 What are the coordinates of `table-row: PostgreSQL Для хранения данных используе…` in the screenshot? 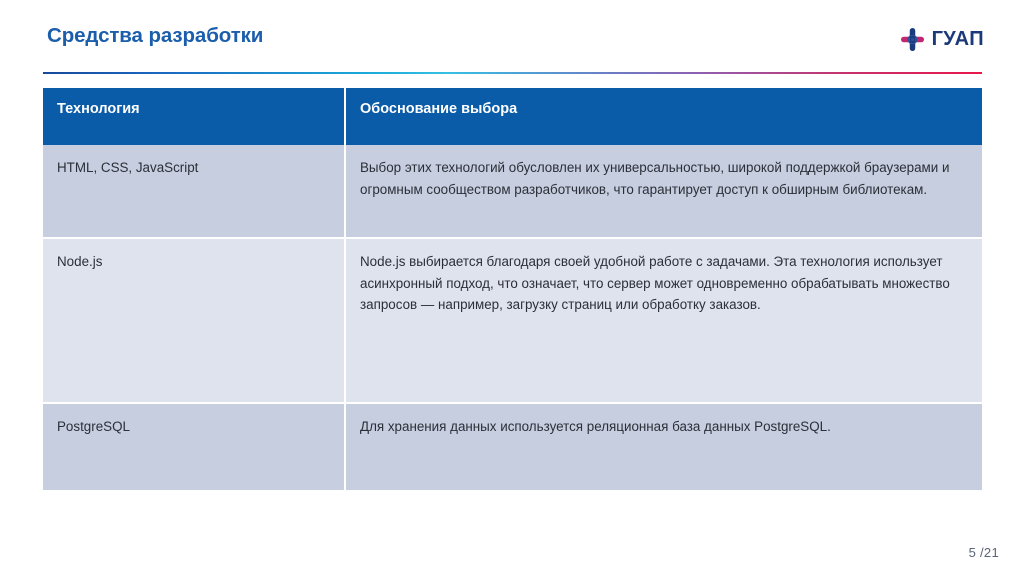 It's located at (512, 446).